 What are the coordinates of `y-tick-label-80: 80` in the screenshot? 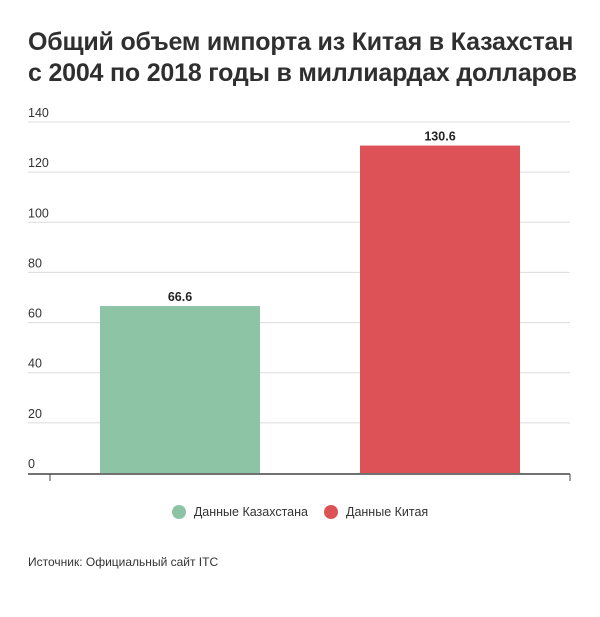 It's located at (35, 263).